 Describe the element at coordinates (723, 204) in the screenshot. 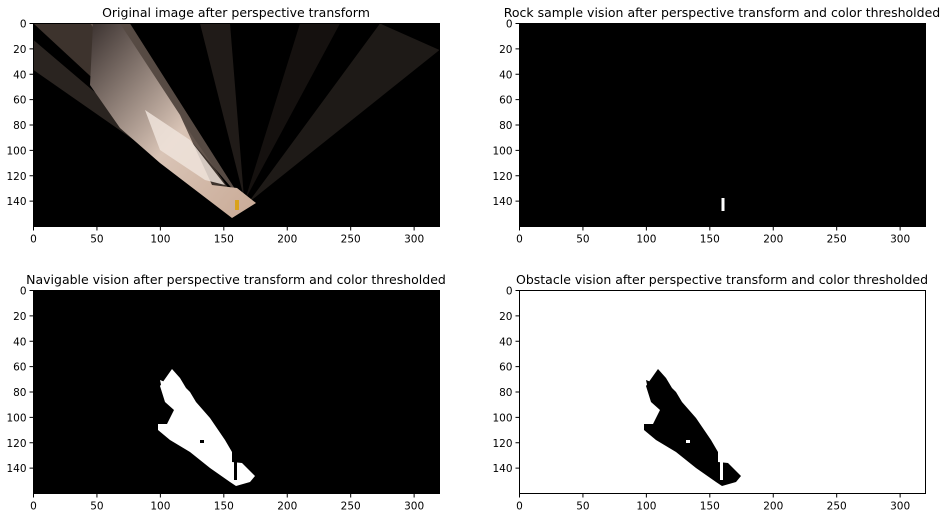

I see `rock-sample-mask` at that location.